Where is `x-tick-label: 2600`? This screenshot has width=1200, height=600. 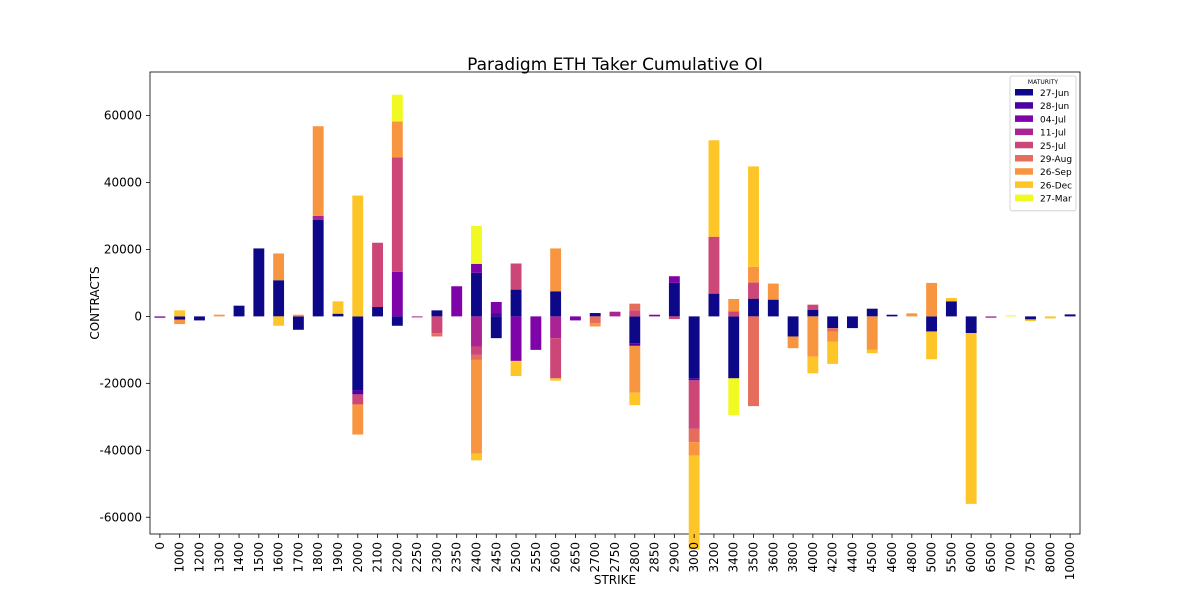
x-tick-label: 2600 is located at coordinates (556, 557).